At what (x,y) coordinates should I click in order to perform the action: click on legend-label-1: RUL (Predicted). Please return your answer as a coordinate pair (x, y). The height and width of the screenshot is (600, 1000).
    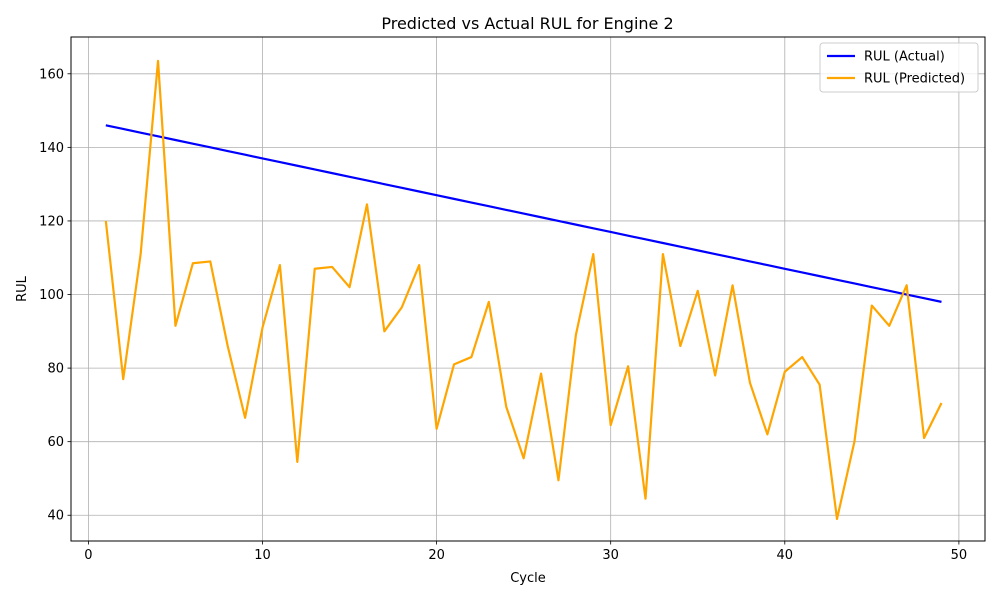
    Looking at the image, I should click on (914, 79).